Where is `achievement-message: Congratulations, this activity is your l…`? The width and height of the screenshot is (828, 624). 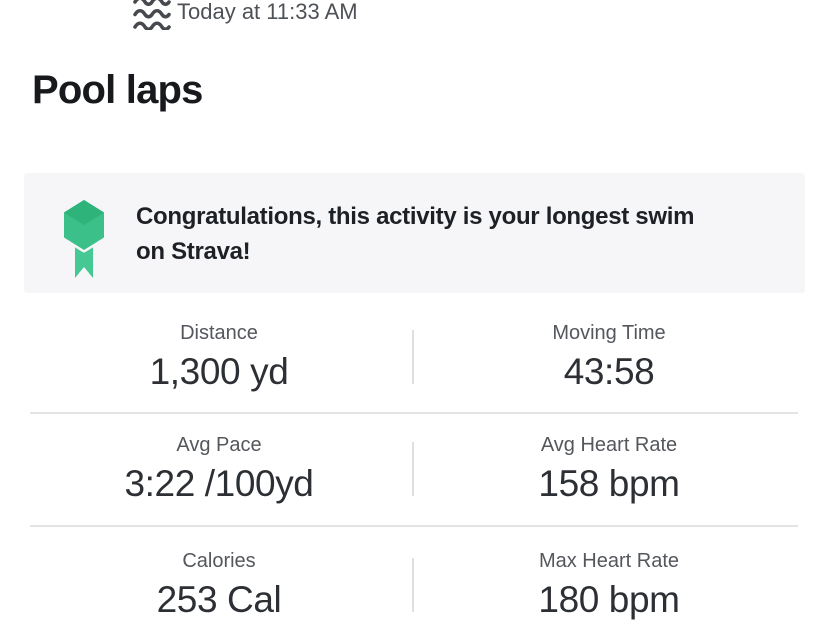
achievement-message: Congratulations, this activity is your l… is located at coordinates (461, 234).